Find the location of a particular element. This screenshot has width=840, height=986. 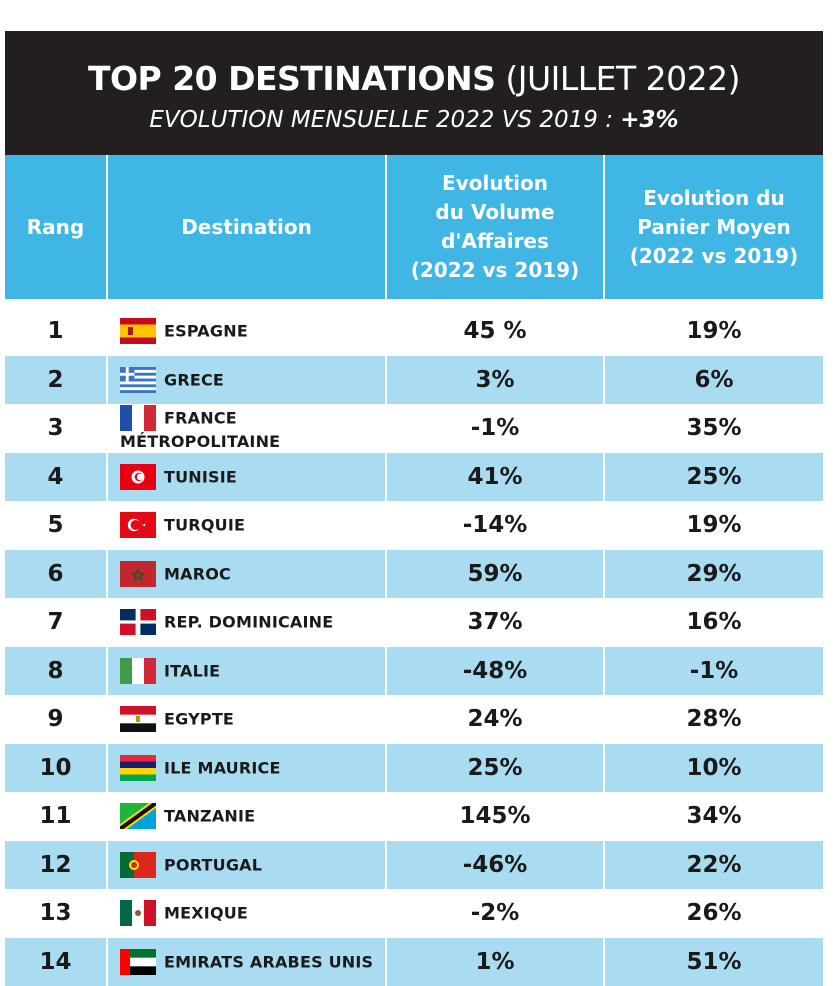

destination-name: TUNISIE is located at coordinates (200, 476).